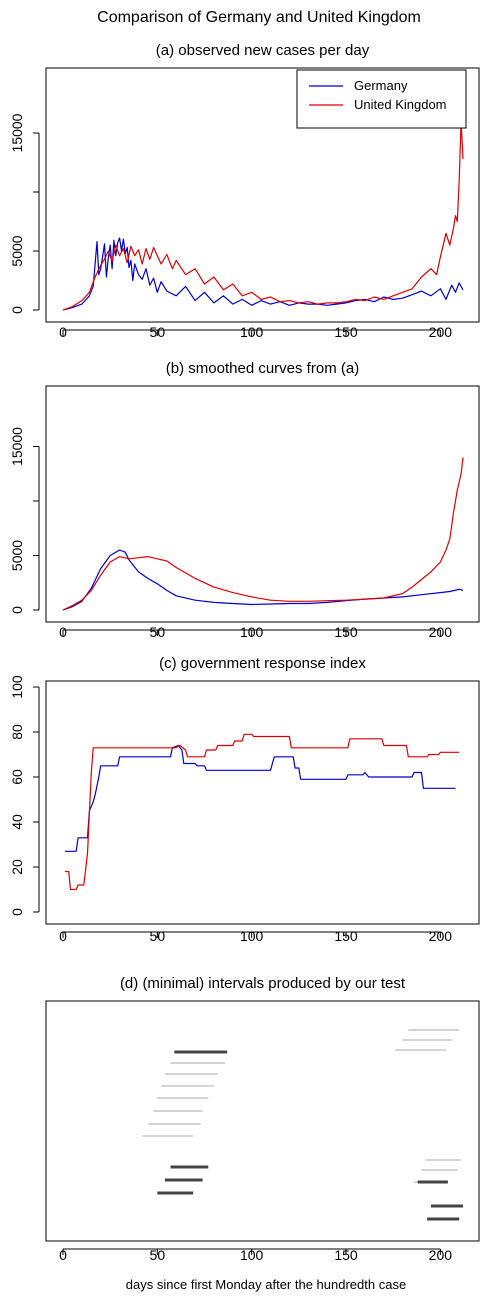  What do you see at coordinates (400, 104) in the screenshot?
I see `legend-label: United Kingdom` at bounding box center [400, 104].